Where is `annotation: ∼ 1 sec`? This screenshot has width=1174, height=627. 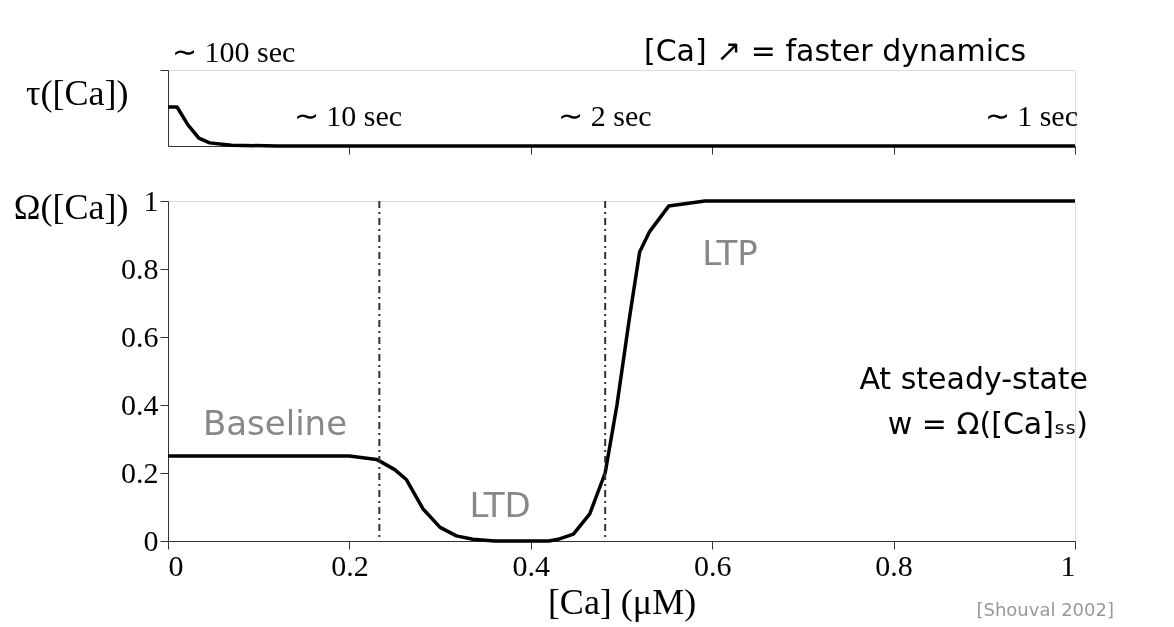
annotation: ∼ 1 sec is located at coordinates (1031, 115).